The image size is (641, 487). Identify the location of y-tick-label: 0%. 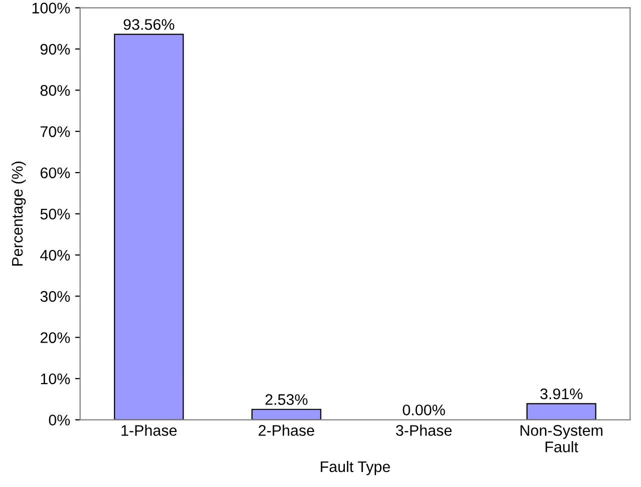
(59, 420).